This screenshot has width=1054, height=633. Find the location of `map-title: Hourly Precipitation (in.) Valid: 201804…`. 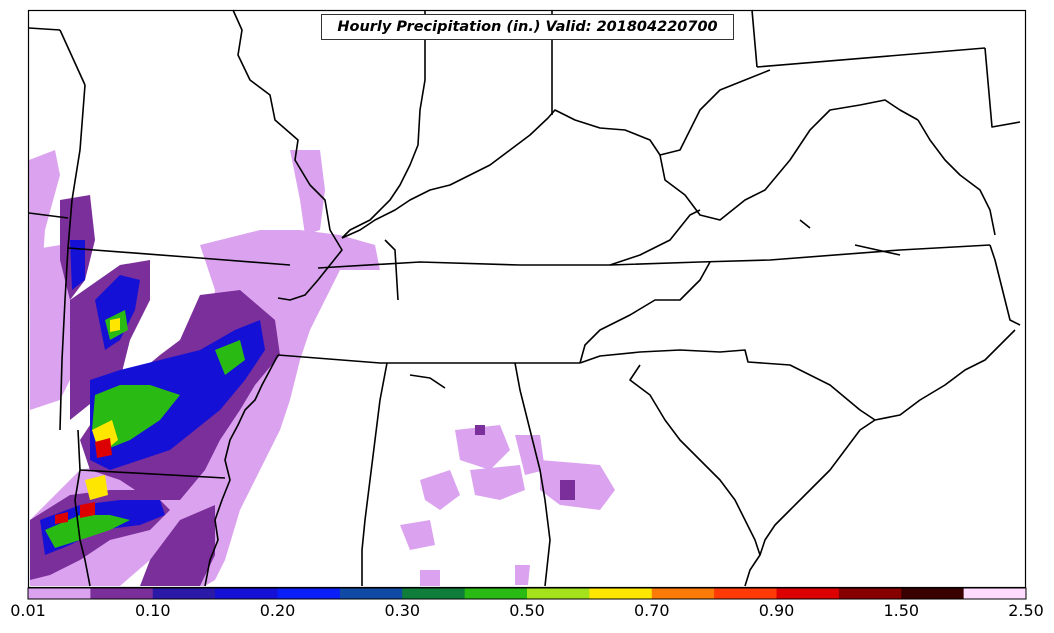

map-title: Hourly Precipitation (in.) Valid: 201804… is located at coordinates (527, 27).